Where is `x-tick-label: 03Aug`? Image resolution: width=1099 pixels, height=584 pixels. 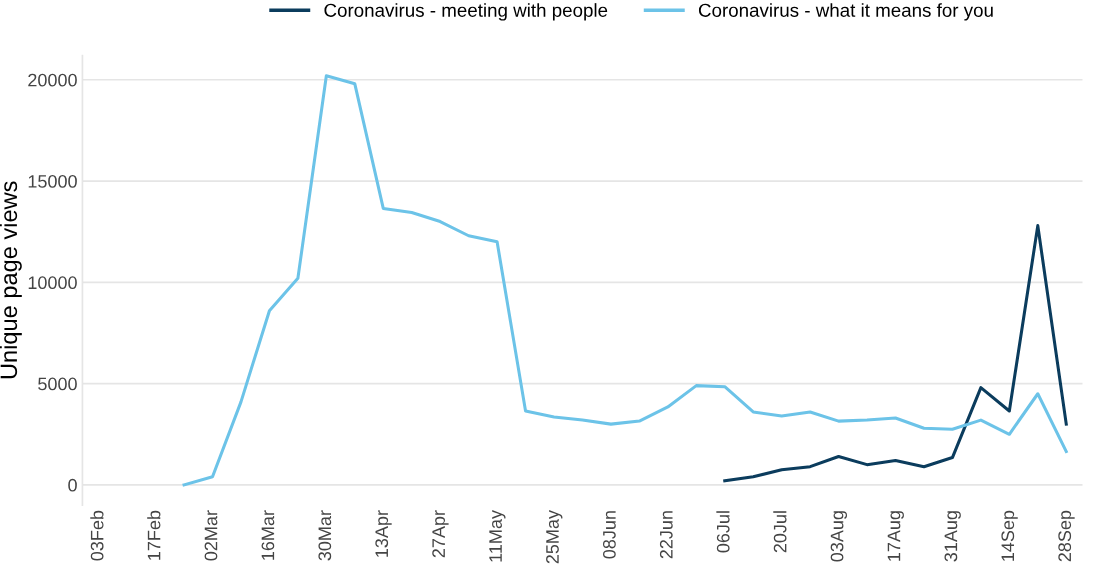 x-tick-label: 03Aug is located at coordinates (839, 536).